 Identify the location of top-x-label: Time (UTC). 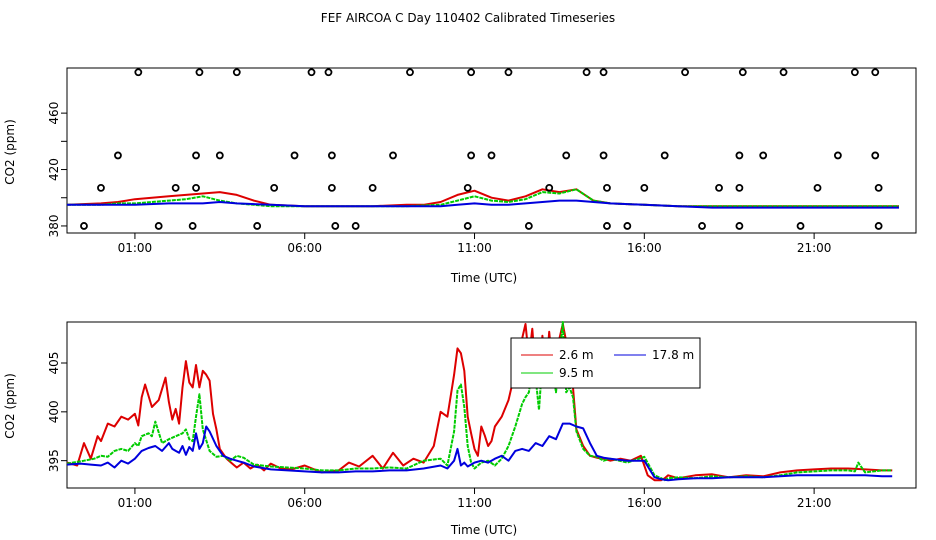
(483, 278).